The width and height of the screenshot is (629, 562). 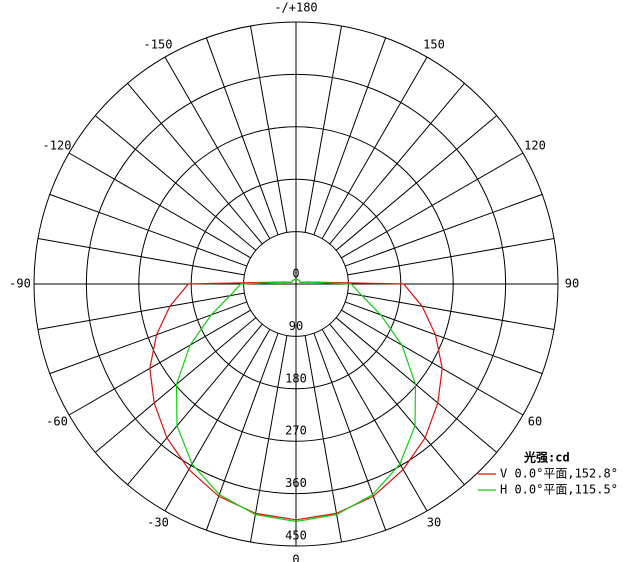 What do you see at coordinates (20, 284) in the screenshot?
I see `theta-tick-label: -90` at bounding box center [20, 284].